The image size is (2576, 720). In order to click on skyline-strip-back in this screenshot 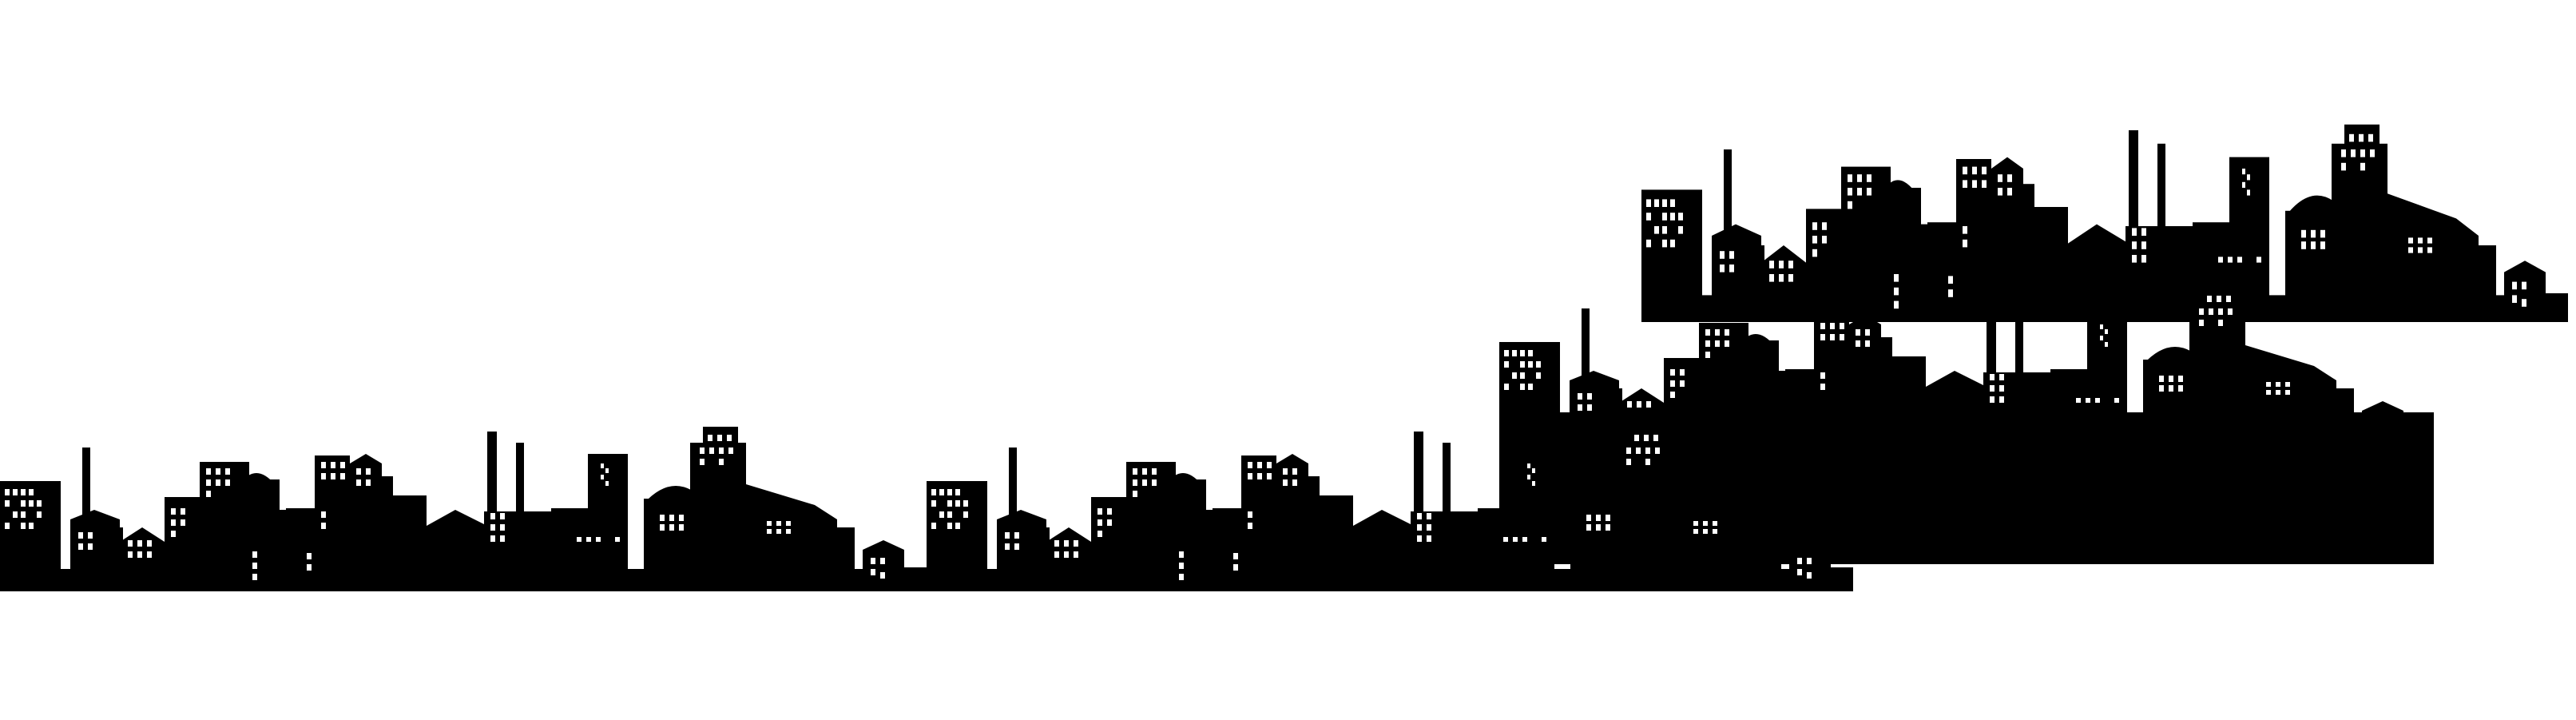, I will do `click(2104, 223)`.